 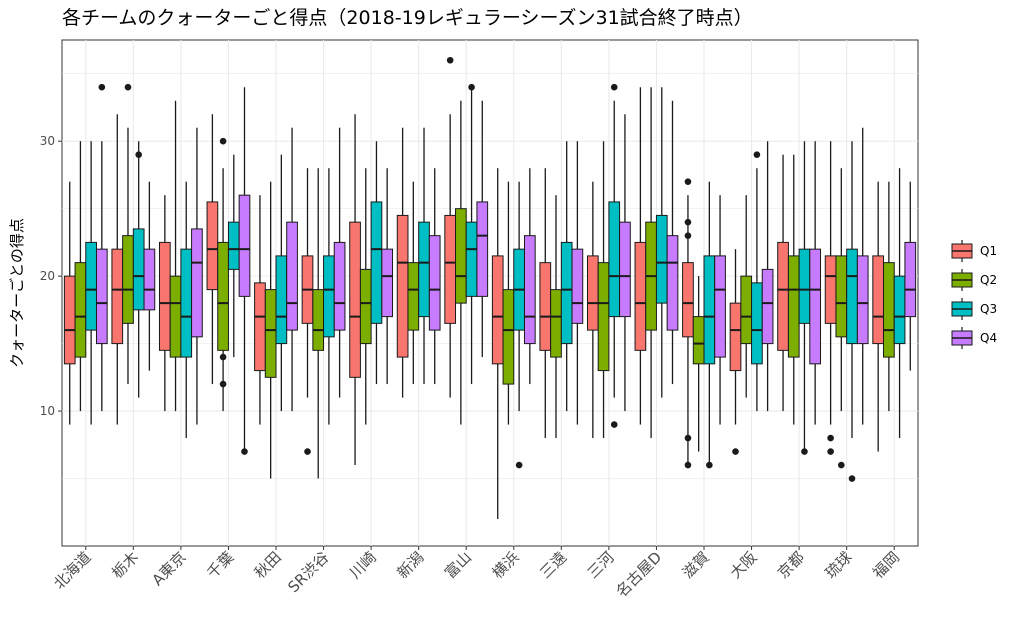 I want to click on x-tick-label: 琉球, so click(x=839, y=565).